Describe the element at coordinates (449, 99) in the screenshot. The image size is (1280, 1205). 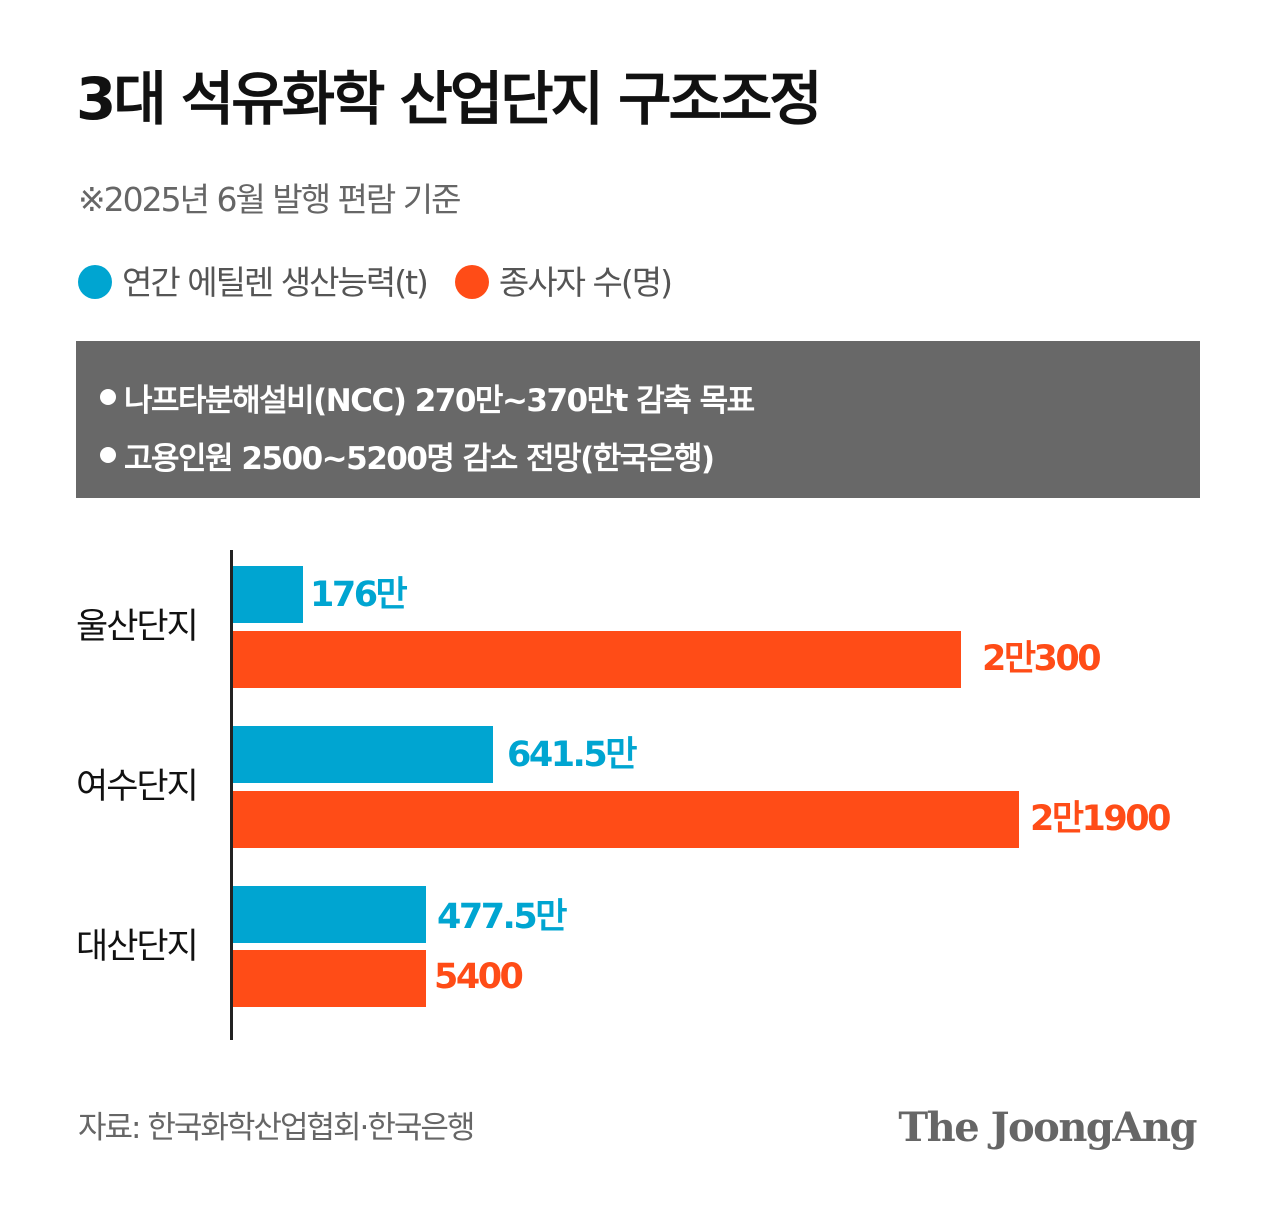
I see `chart-title: 3대 석유화학 산업단지 구조조정` at that location.